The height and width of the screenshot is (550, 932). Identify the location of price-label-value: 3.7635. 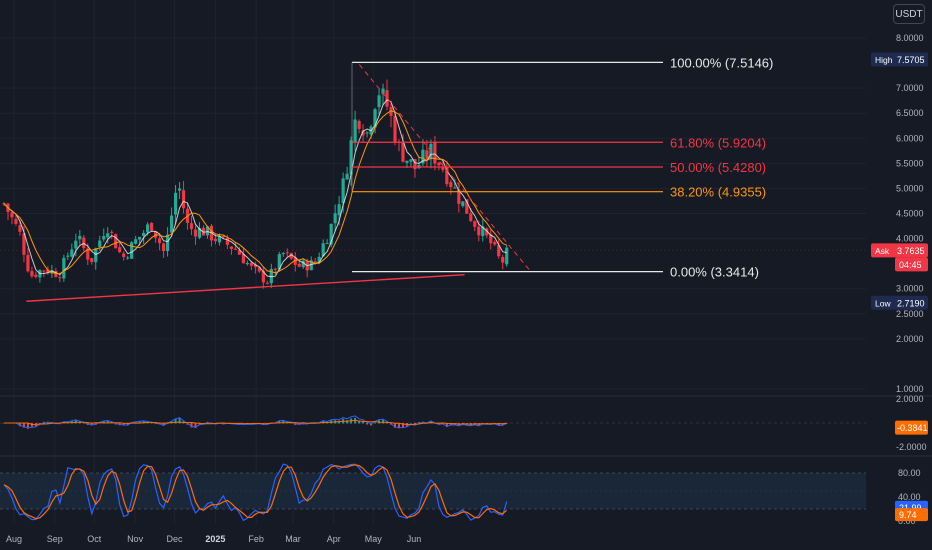
(911, 251).